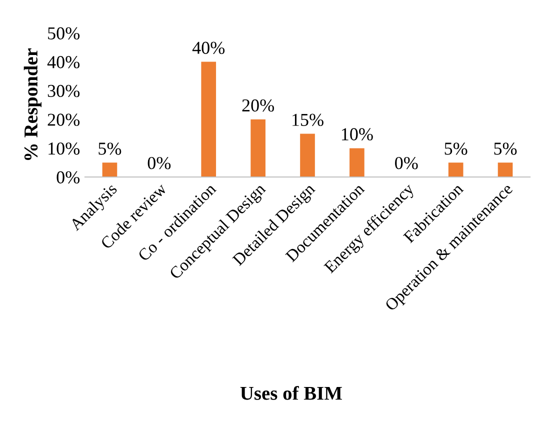  I want to click on data-label: 20%, so click(258, 105).